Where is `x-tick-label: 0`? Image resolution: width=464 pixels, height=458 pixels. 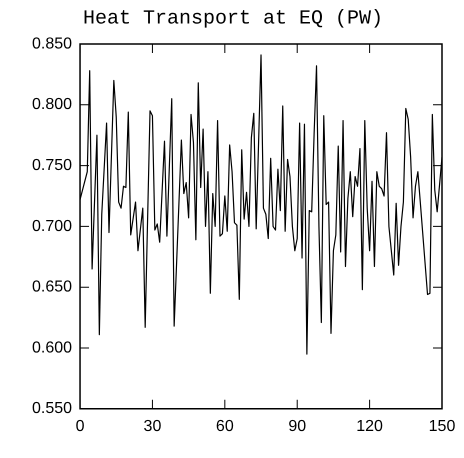 x-tick-label: 0 is located at coordinates (80, 426).